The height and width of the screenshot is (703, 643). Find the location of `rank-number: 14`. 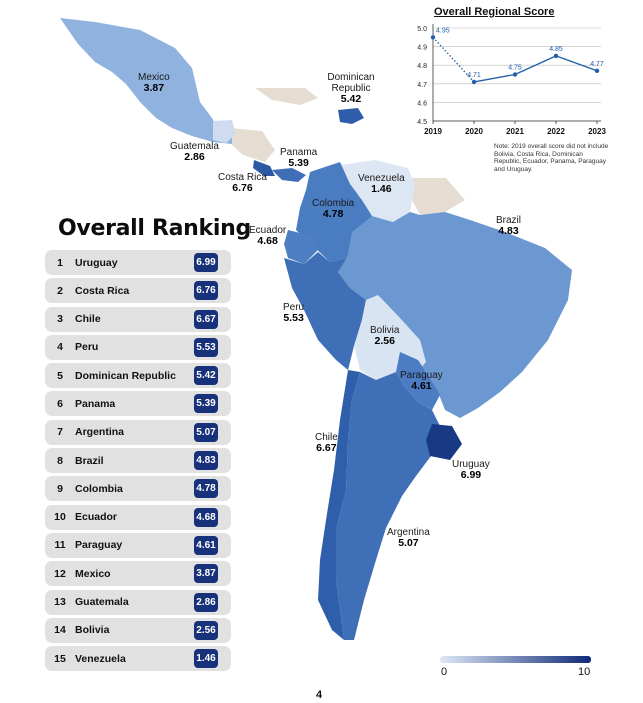

rank-number: 14 is located at coordinates (60, 630).